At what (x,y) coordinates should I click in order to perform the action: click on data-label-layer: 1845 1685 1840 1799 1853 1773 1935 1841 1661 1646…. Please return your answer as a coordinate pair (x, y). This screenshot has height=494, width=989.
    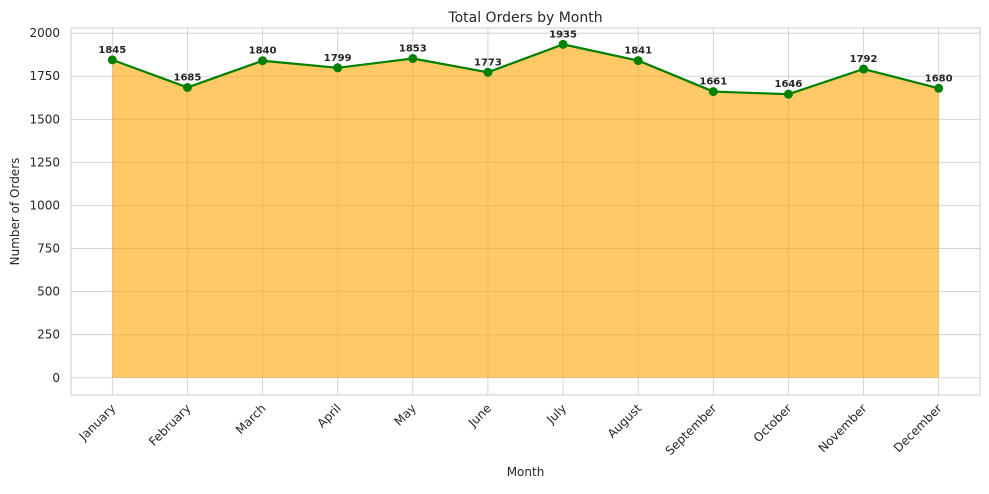
    Looking at the image, I should click on (525, 59).